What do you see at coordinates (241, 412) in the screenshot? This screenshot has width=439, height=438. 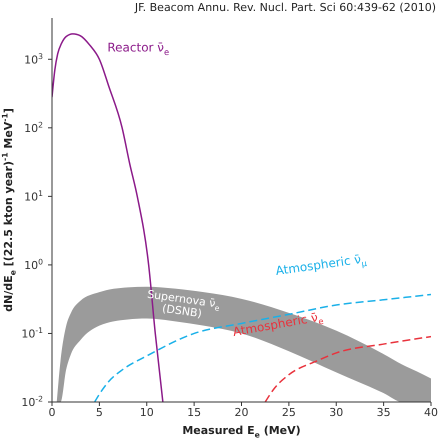 I see `x-tick-label: 20` at bounding box center [241, 412].